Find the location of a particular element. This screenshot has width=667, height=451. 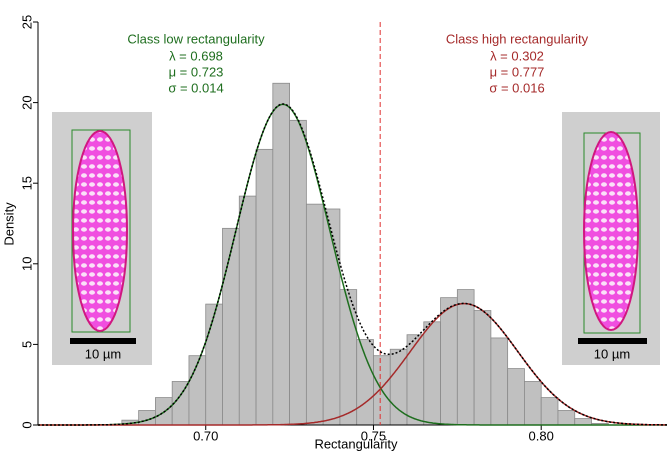

x-tick-label: 0.70 is located at coordinates (205, 435).